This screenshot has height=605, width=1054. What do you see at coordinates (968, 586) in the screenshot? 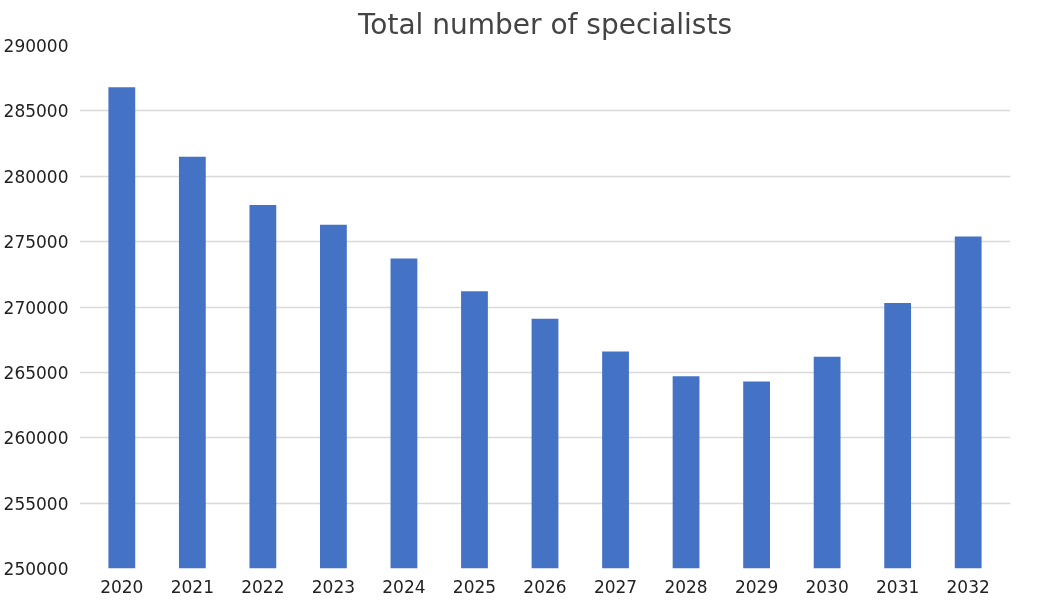
I see `x-tick-label: 2032` at bounding box center [968, 586].